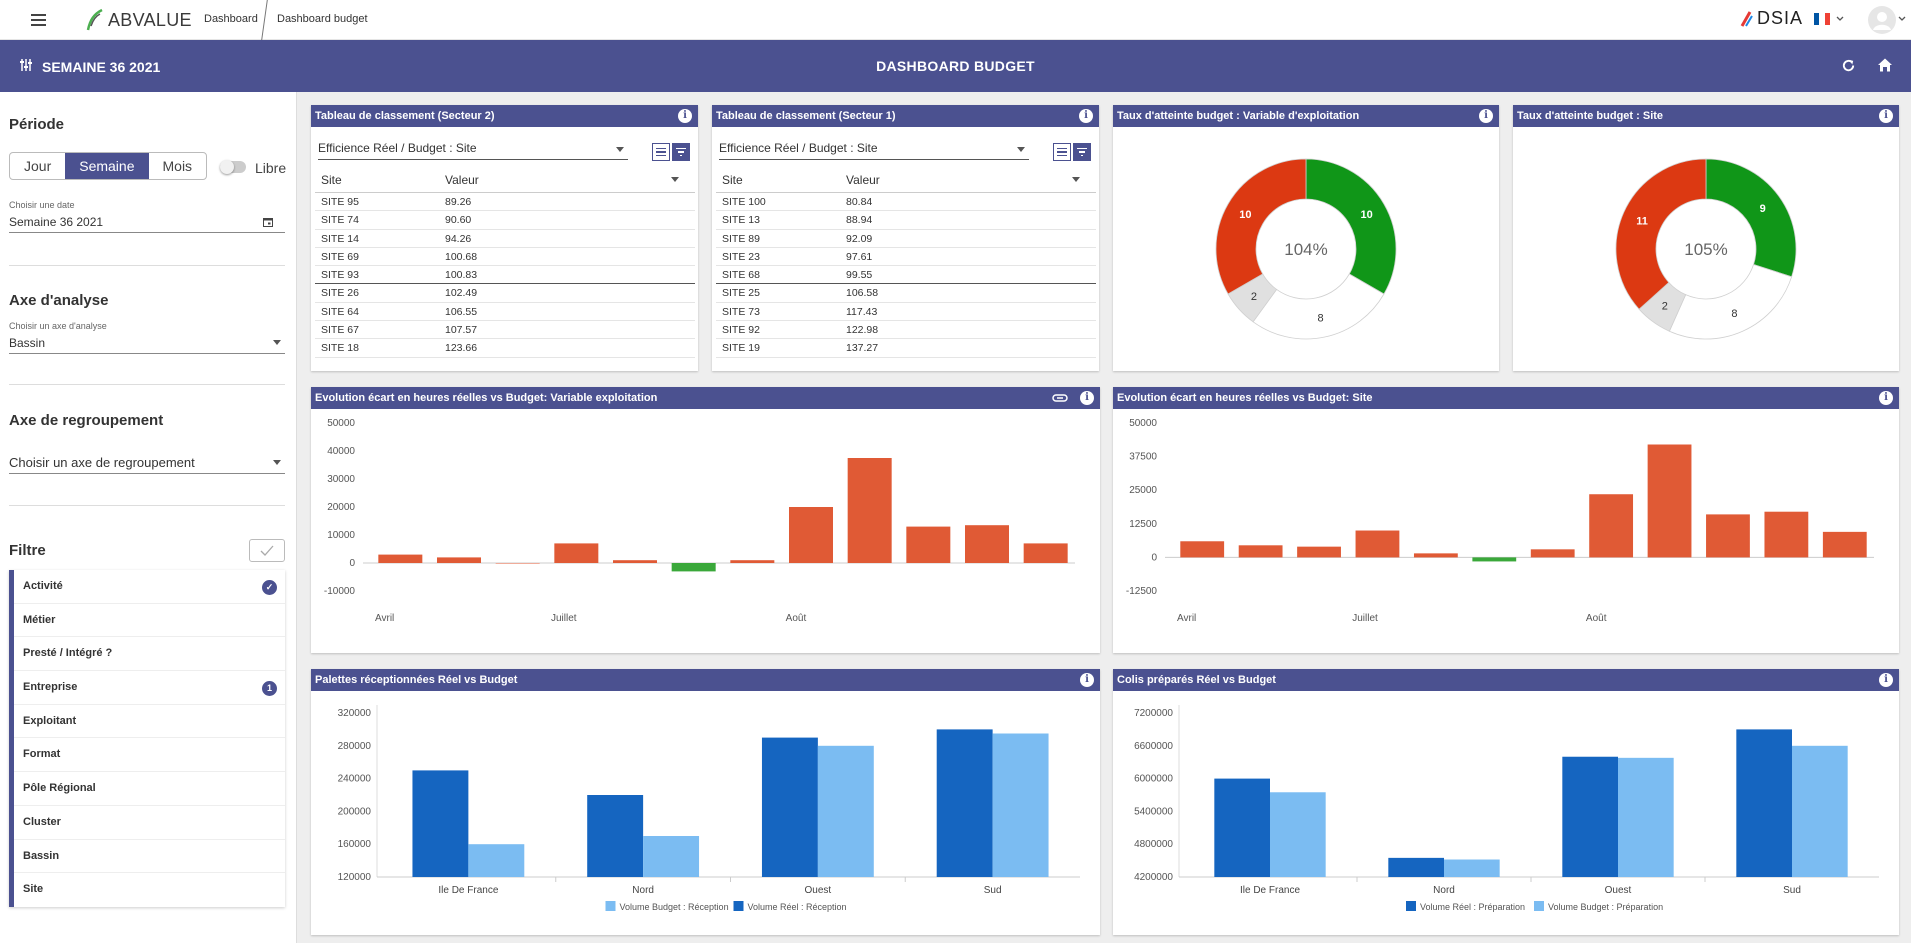  What do you see at coordinates (797, 907) in the screenshot?
I see `legend-label: Volume Réel : Réception` at bounding box center [797, 907].